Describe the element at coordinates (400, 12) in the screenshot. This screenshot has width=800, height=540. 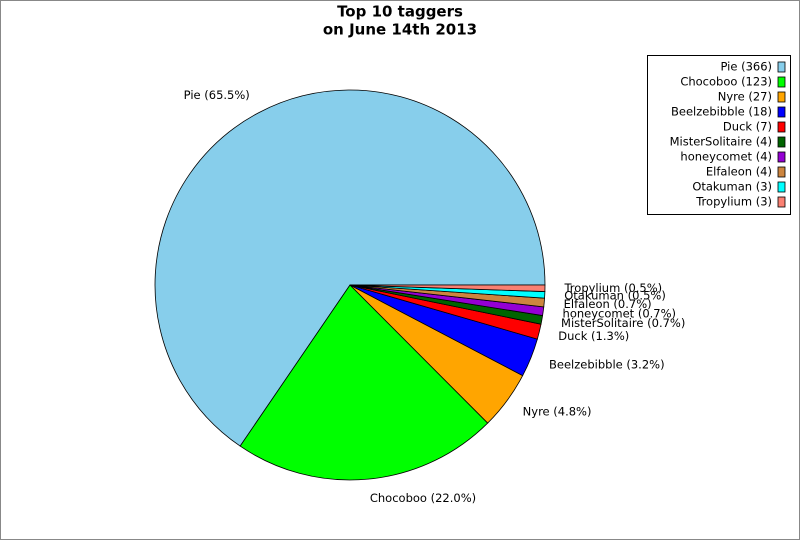
I see `chart-title: Top 10 taggers` at that location.